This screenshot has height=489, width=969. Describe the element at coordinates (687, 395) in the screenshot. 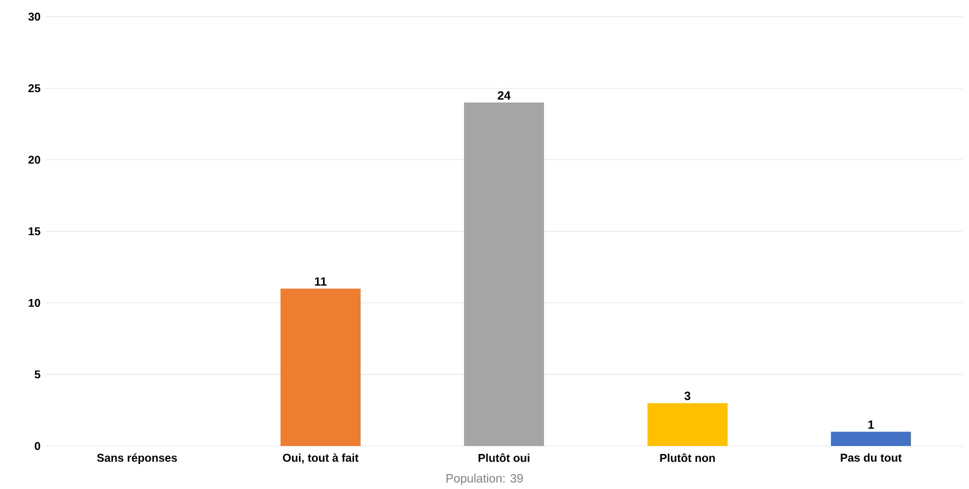

I see `data-label: 3` at that location.